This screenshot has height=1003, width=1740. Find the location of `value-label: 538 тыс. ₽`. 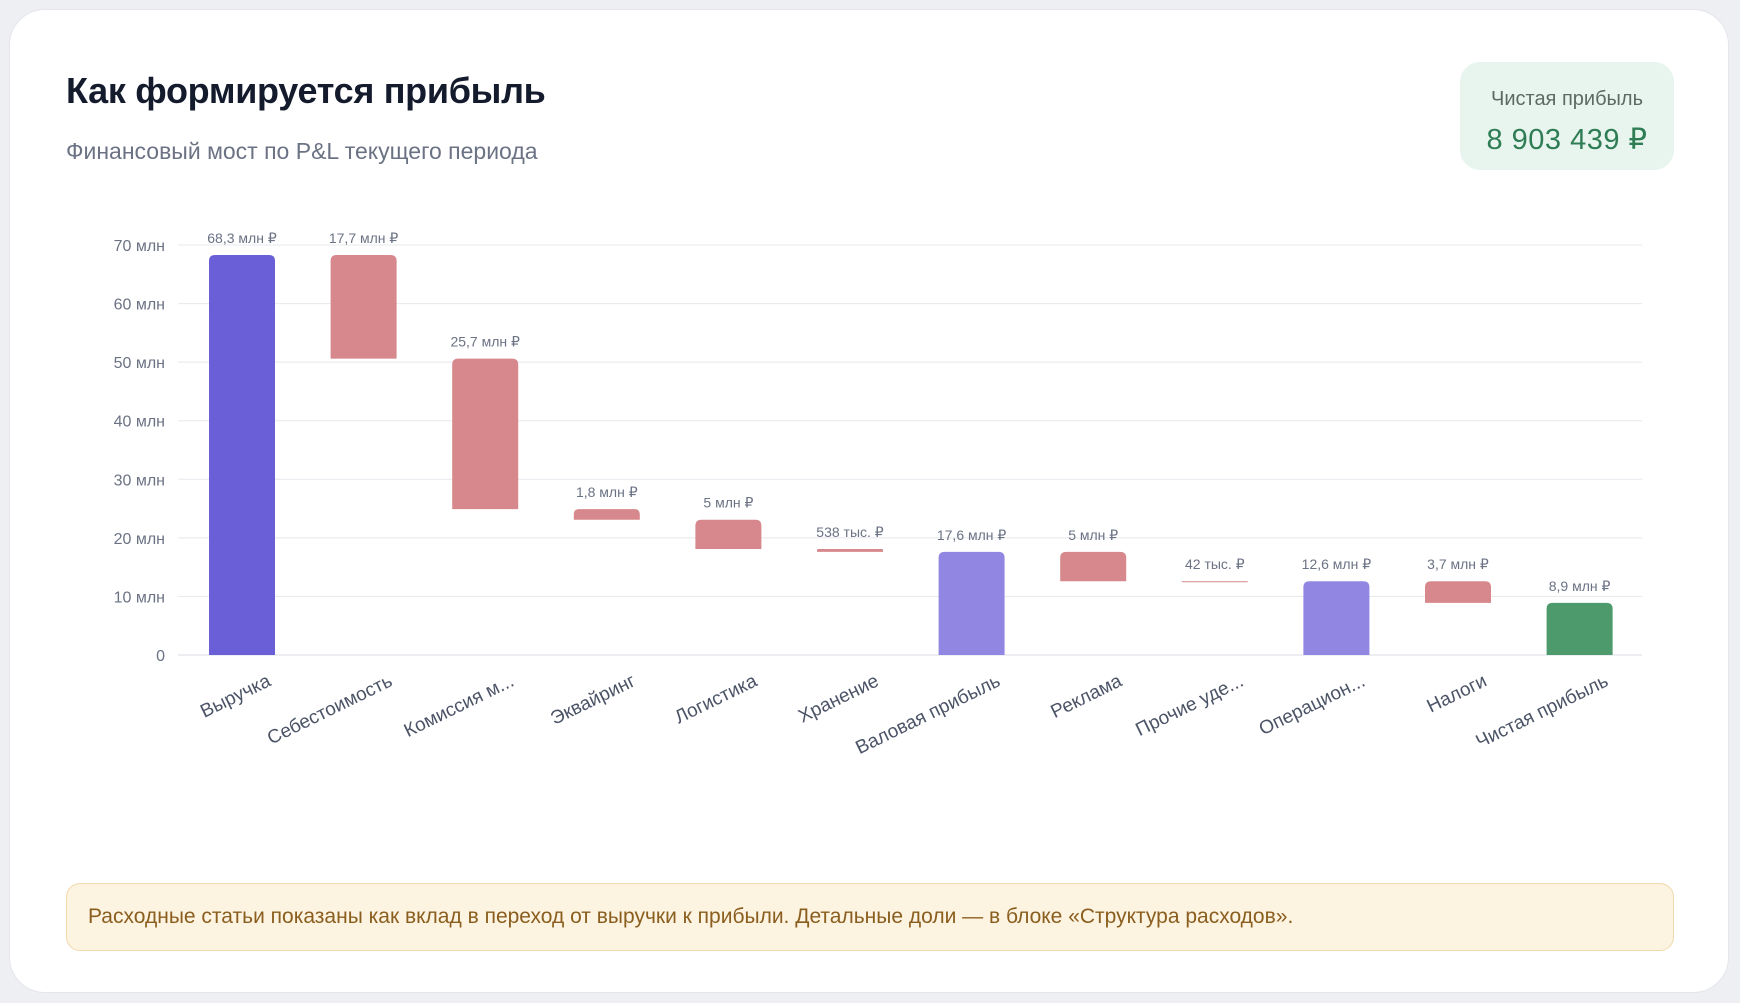

value-label: 538 тыс. ₽ is located at coordinates (850, 532).